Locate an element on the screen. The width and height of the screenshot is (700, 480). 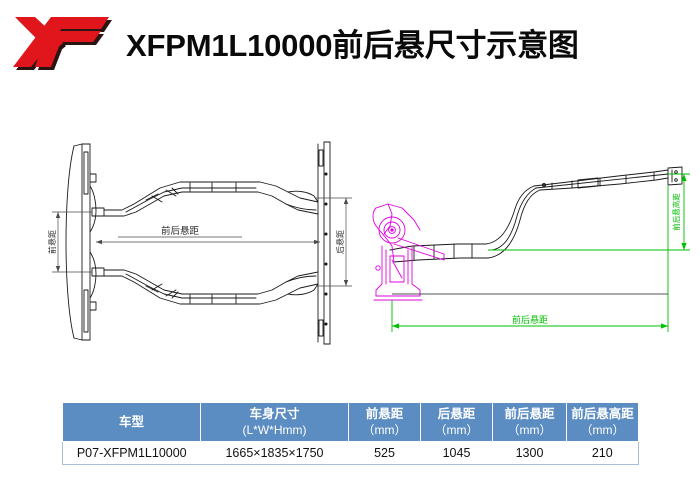
side-view-height-label: 前后悬高距 is located at coordinates (676, 212).